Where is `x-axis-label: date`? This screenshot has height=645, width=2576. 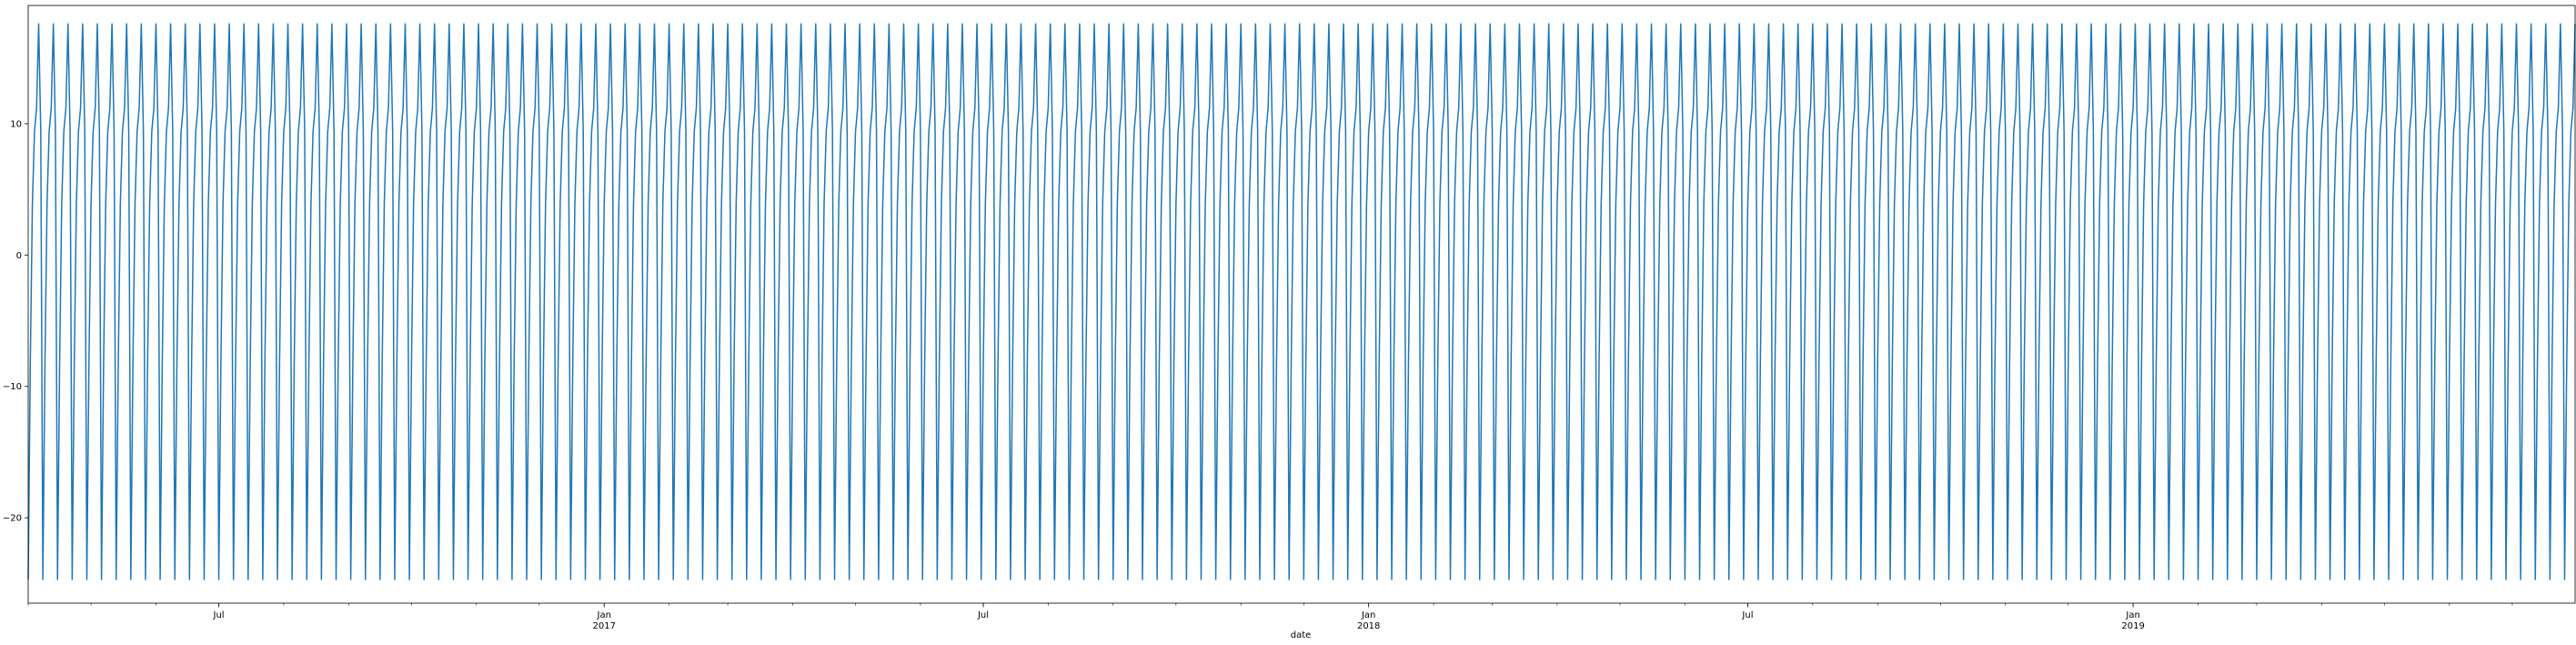
x-axis-label: date is located at coordinates (1301, 635).